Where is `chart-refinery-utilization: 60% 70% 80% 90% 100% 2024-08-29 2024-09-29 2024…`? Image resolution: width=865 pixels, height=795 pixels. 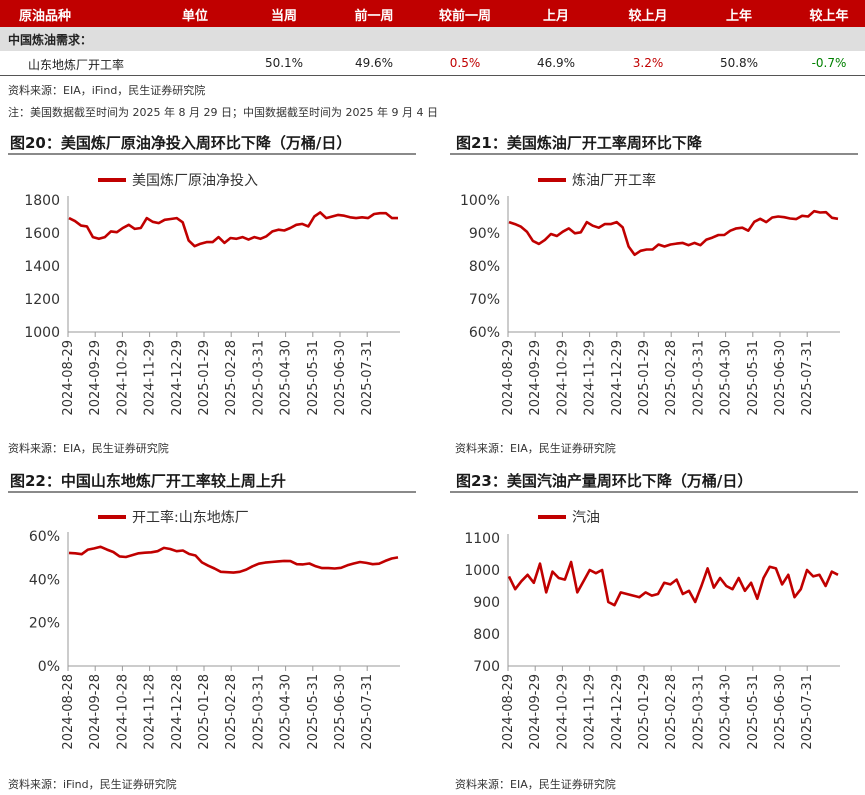 chart-refinery-utilization: 60% 70% 80% 90% 100% 2024-08-29 2024-09-29 2024… is located at coordinates (650, 294).